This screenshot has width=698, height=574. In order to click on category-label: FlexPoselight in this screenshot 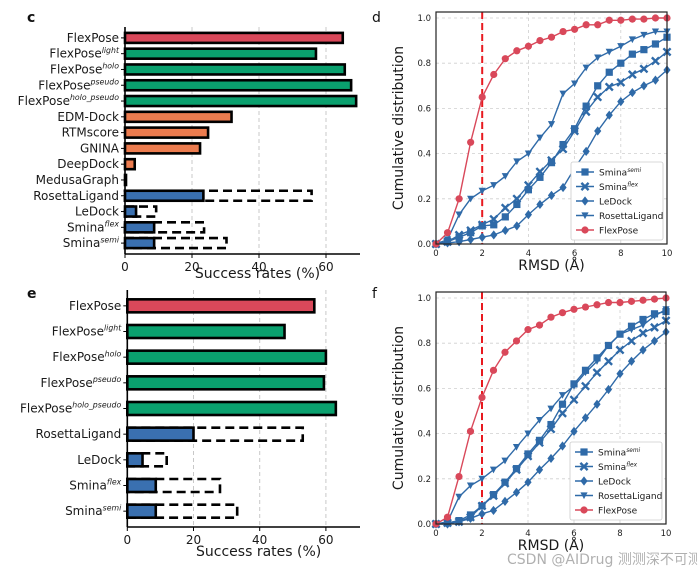, I will do `click(84, 53)`.